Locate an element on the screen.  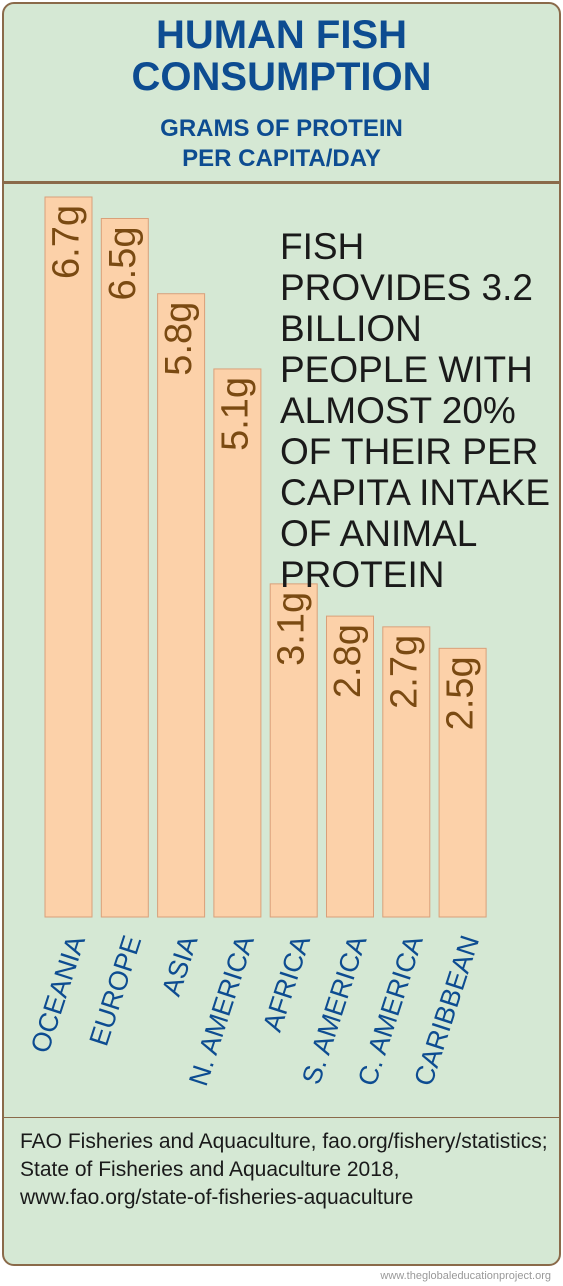
x-tick-label: AFRICA is located at coordinates (286, 983).